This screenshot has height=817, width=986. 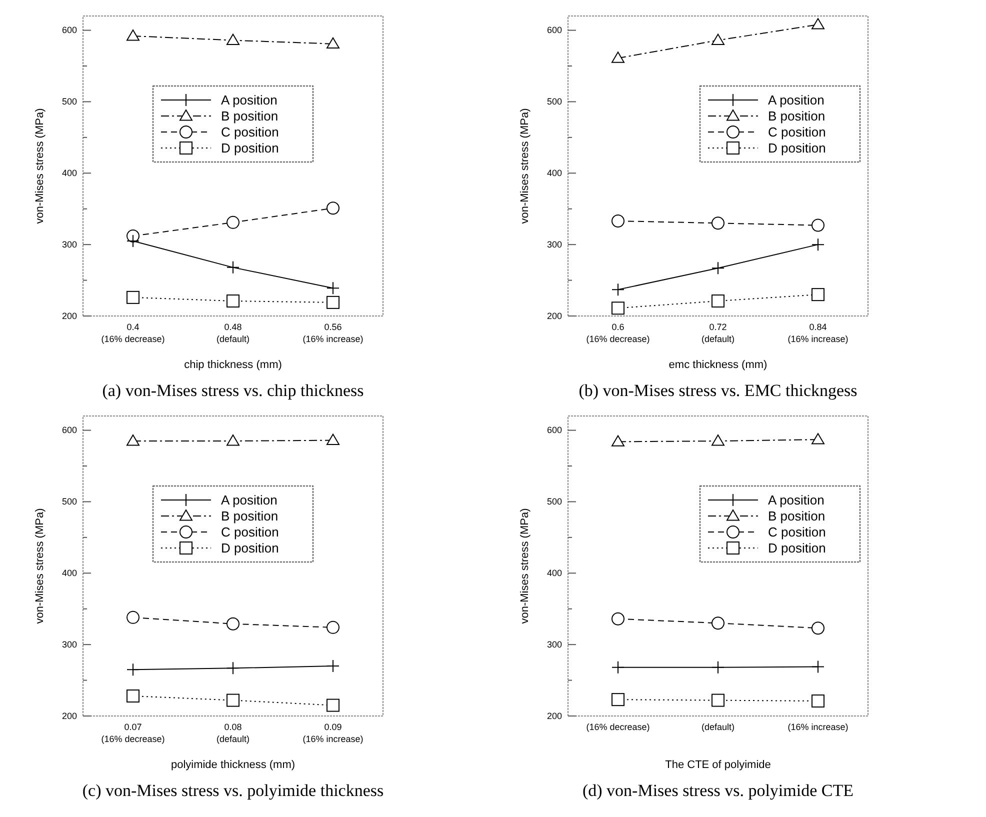 I want to click on x-tick-label: 0.72 (default), so click(x=718, y=333).